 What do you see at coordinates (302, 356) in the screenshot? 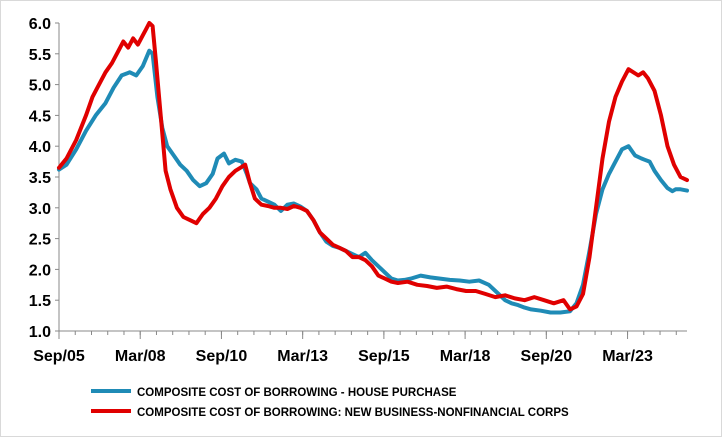
I see `x-tick-label: Mar/13` at bounding box center [302, 356].